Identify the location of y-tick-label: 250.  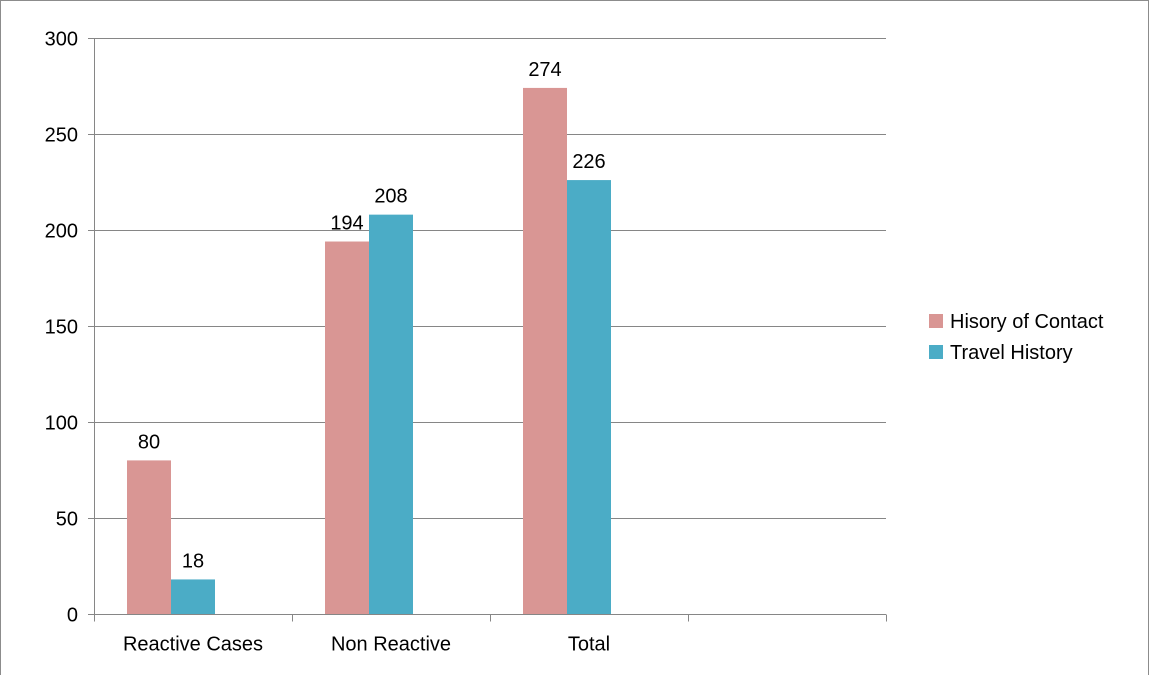
(61, 136).